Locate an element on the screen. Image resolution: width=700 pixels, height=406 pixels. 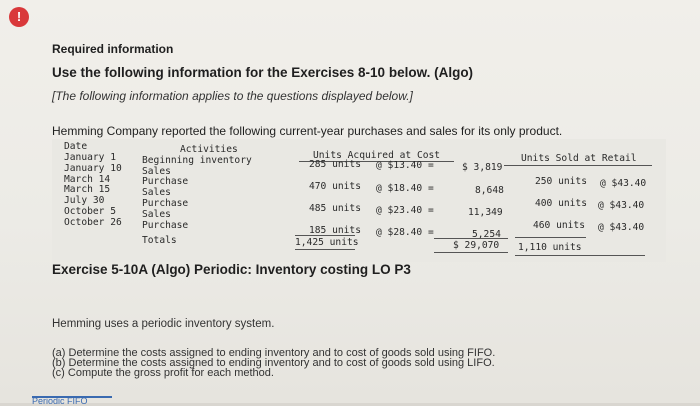
date-cell: March 15 is located at coordinates (87, 189).